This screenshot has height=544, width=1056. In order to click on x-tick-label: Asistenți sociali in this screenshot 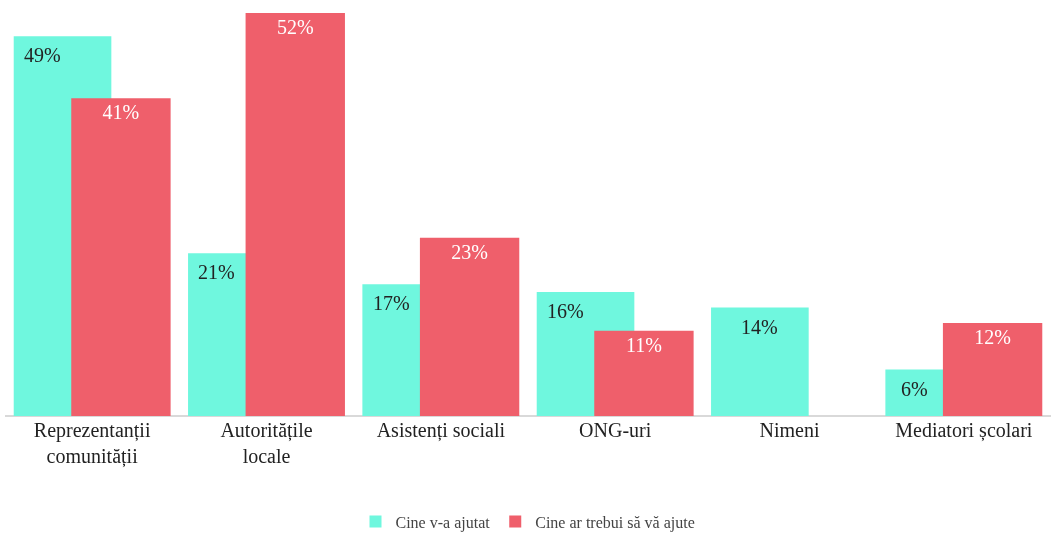, I will do `click(441, 430)`.